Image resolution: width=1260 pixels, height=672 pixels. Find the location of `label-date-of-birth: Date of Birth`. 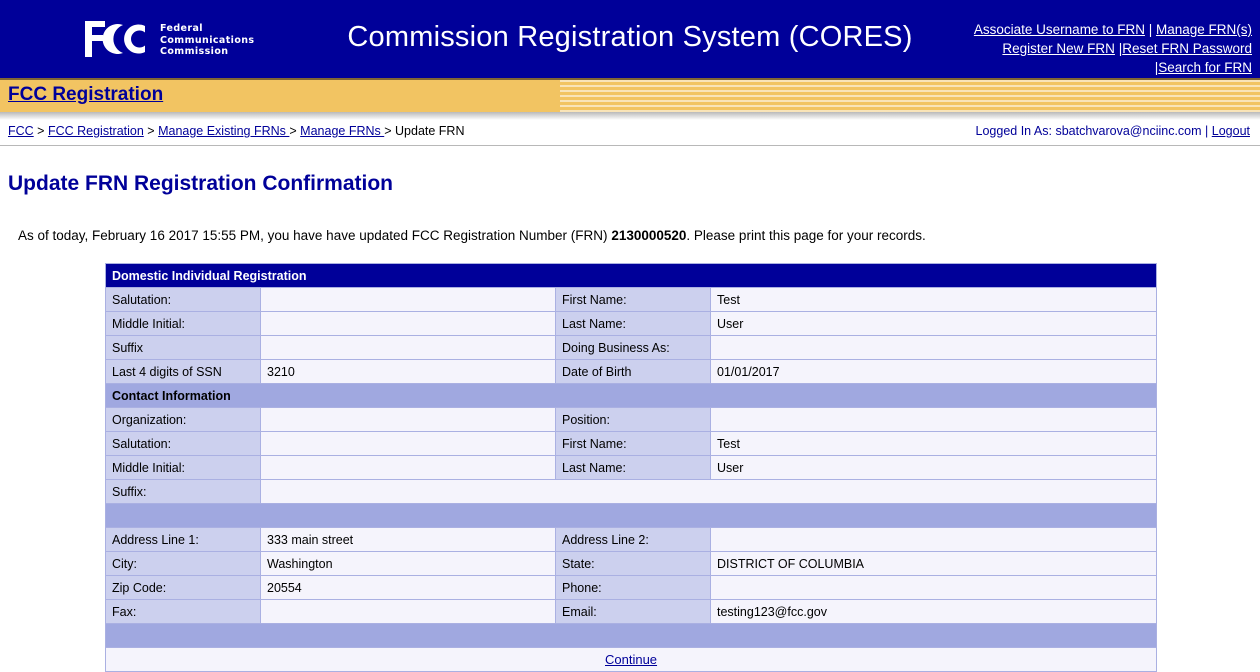

label-date-of-birth: Date of Birth is located at coordinates (633, 371).